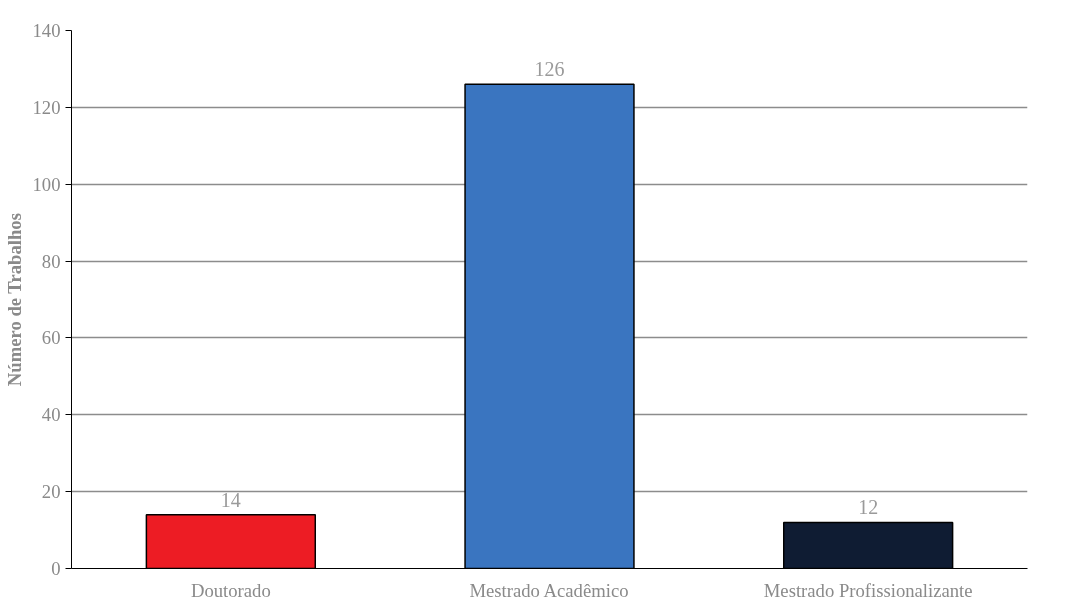  Describe the element at coordinates (14, 300) in the screenshot. I see `y-axis-title: Número de Trabalhos` at that location.